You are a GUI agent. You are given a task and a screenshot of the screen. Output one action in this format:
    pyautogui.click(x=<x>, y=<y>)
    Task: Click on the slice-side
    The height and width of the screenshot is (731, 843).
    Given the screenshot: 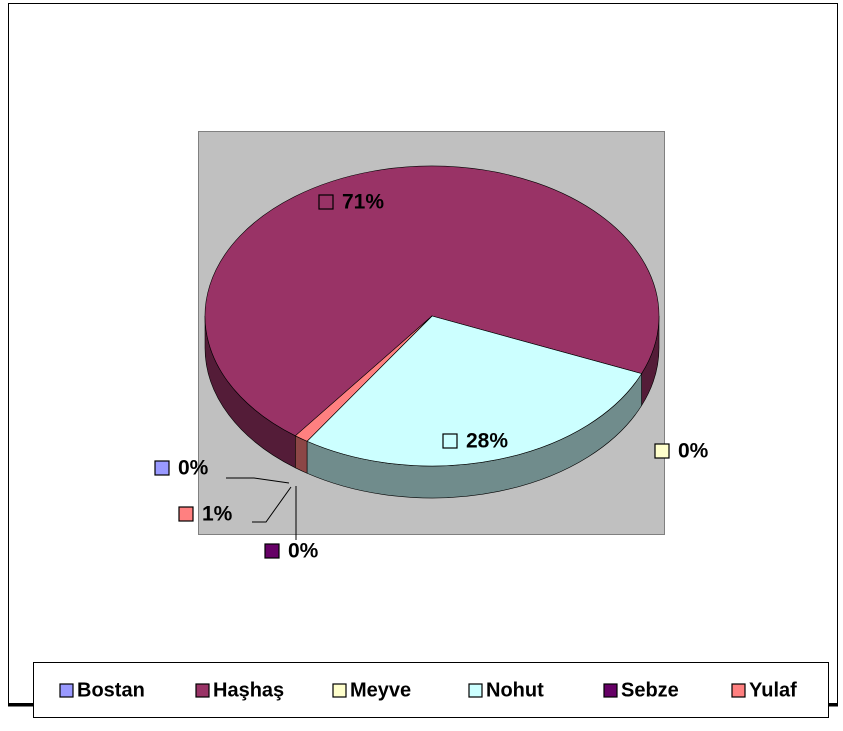 What is the action you would take?
    pyautogui.click(x=301, y=454)
    